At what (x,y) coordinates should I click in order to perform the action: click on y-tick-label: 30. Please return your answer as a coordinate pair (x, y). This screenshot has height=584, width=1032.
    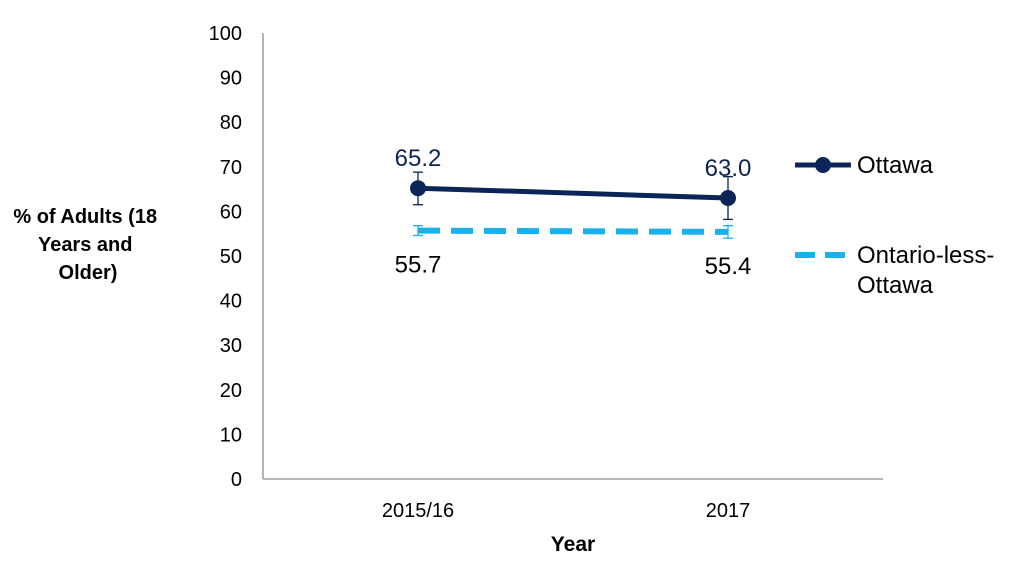
    Looking at the image, I should click on (231, 346).